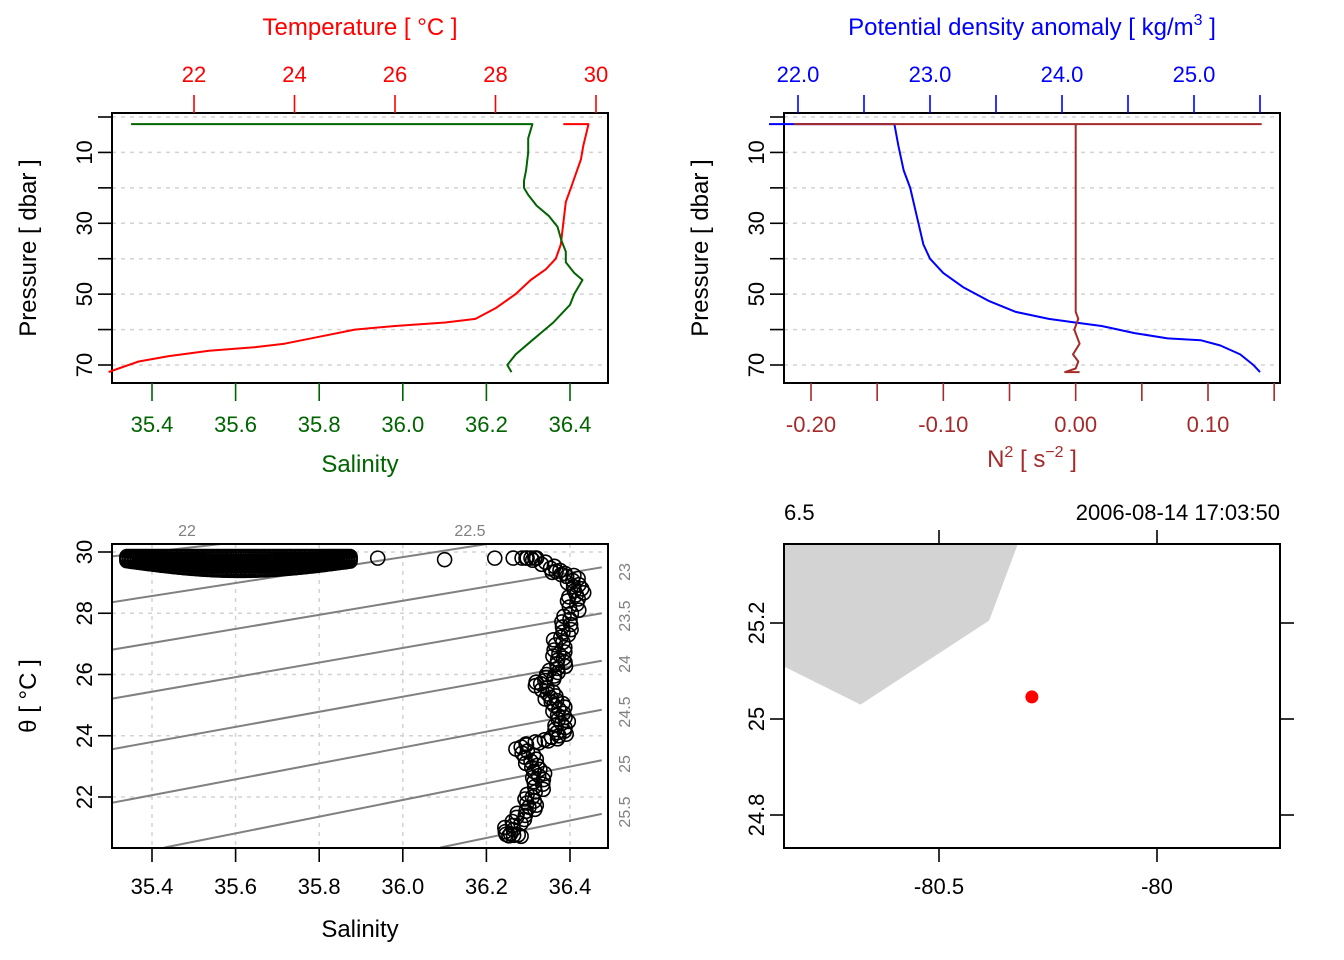 The image size is (1344, 960). Describe the element at coordinates (939, 886) in the screenshot. I see `x-tick-label: -80.5` at that location.